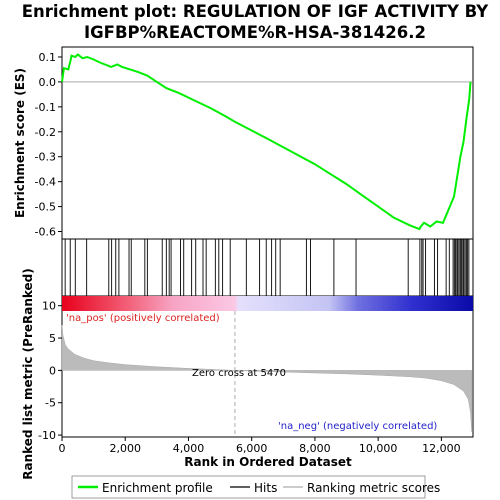  What do you see at coordinates (267, 303) in the screenshot?
I see `rank-color-bar` at bounding box center [267, 303].